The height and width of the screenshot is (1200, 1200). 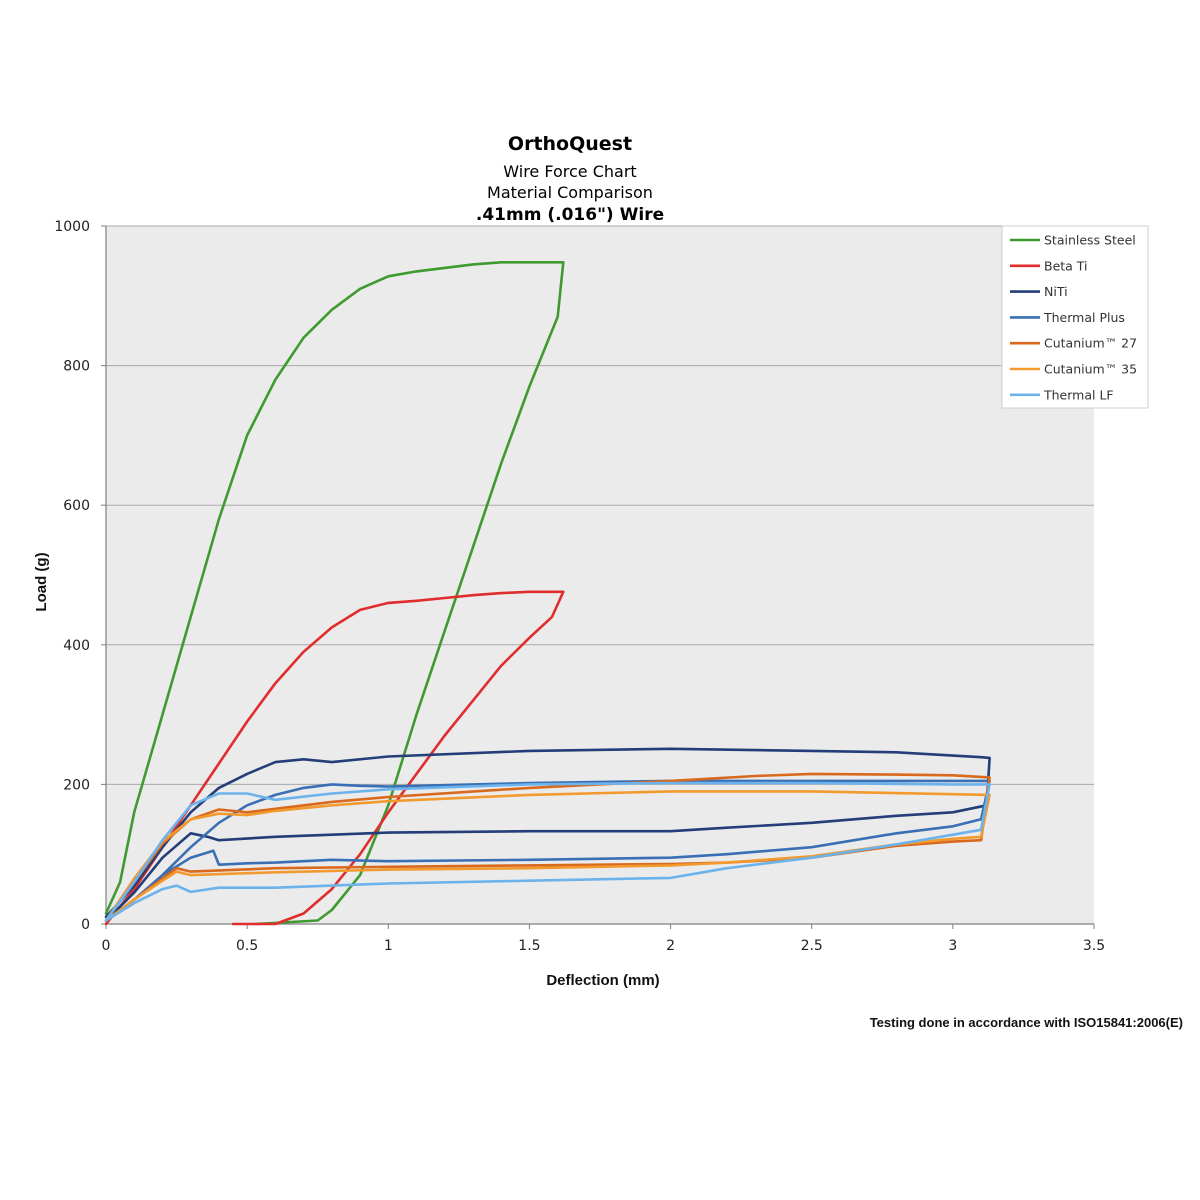 What do you see at coordinates (1066, 265) in the screenshot?
I see `legend-label-1: Beta Ti` at bounding box center [1066, 265].